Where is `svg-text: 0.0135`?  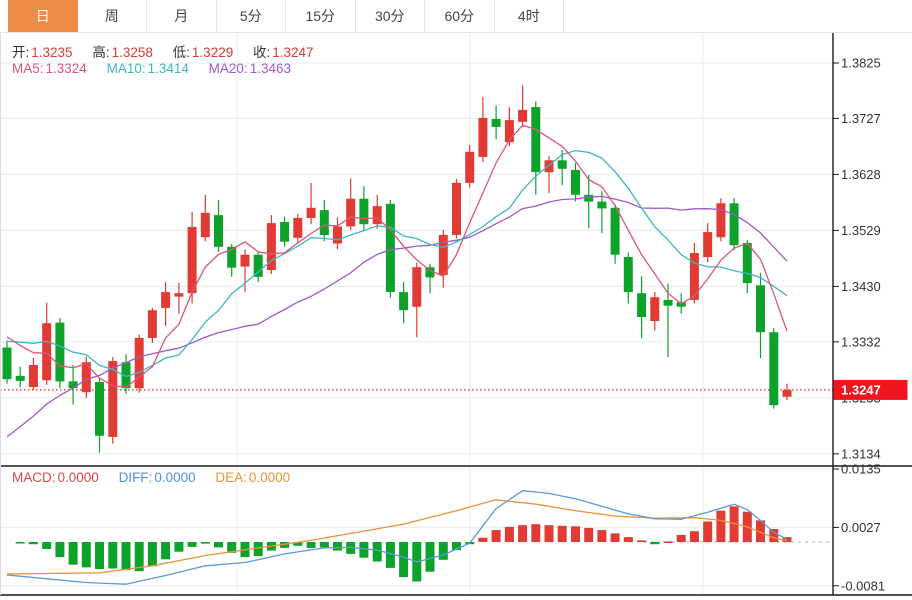 svg-text: 0.0135 is located at coordinates (861, 469).